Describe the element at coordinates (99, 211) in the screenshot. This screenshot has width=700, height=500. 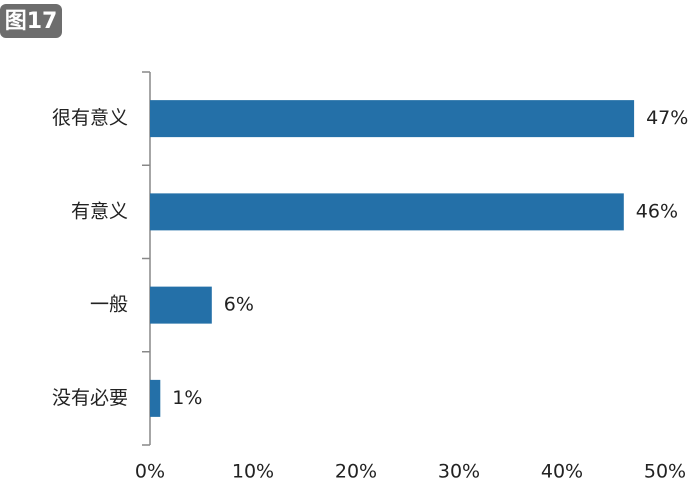
I see `y-tick-label: 有意义` at that location.